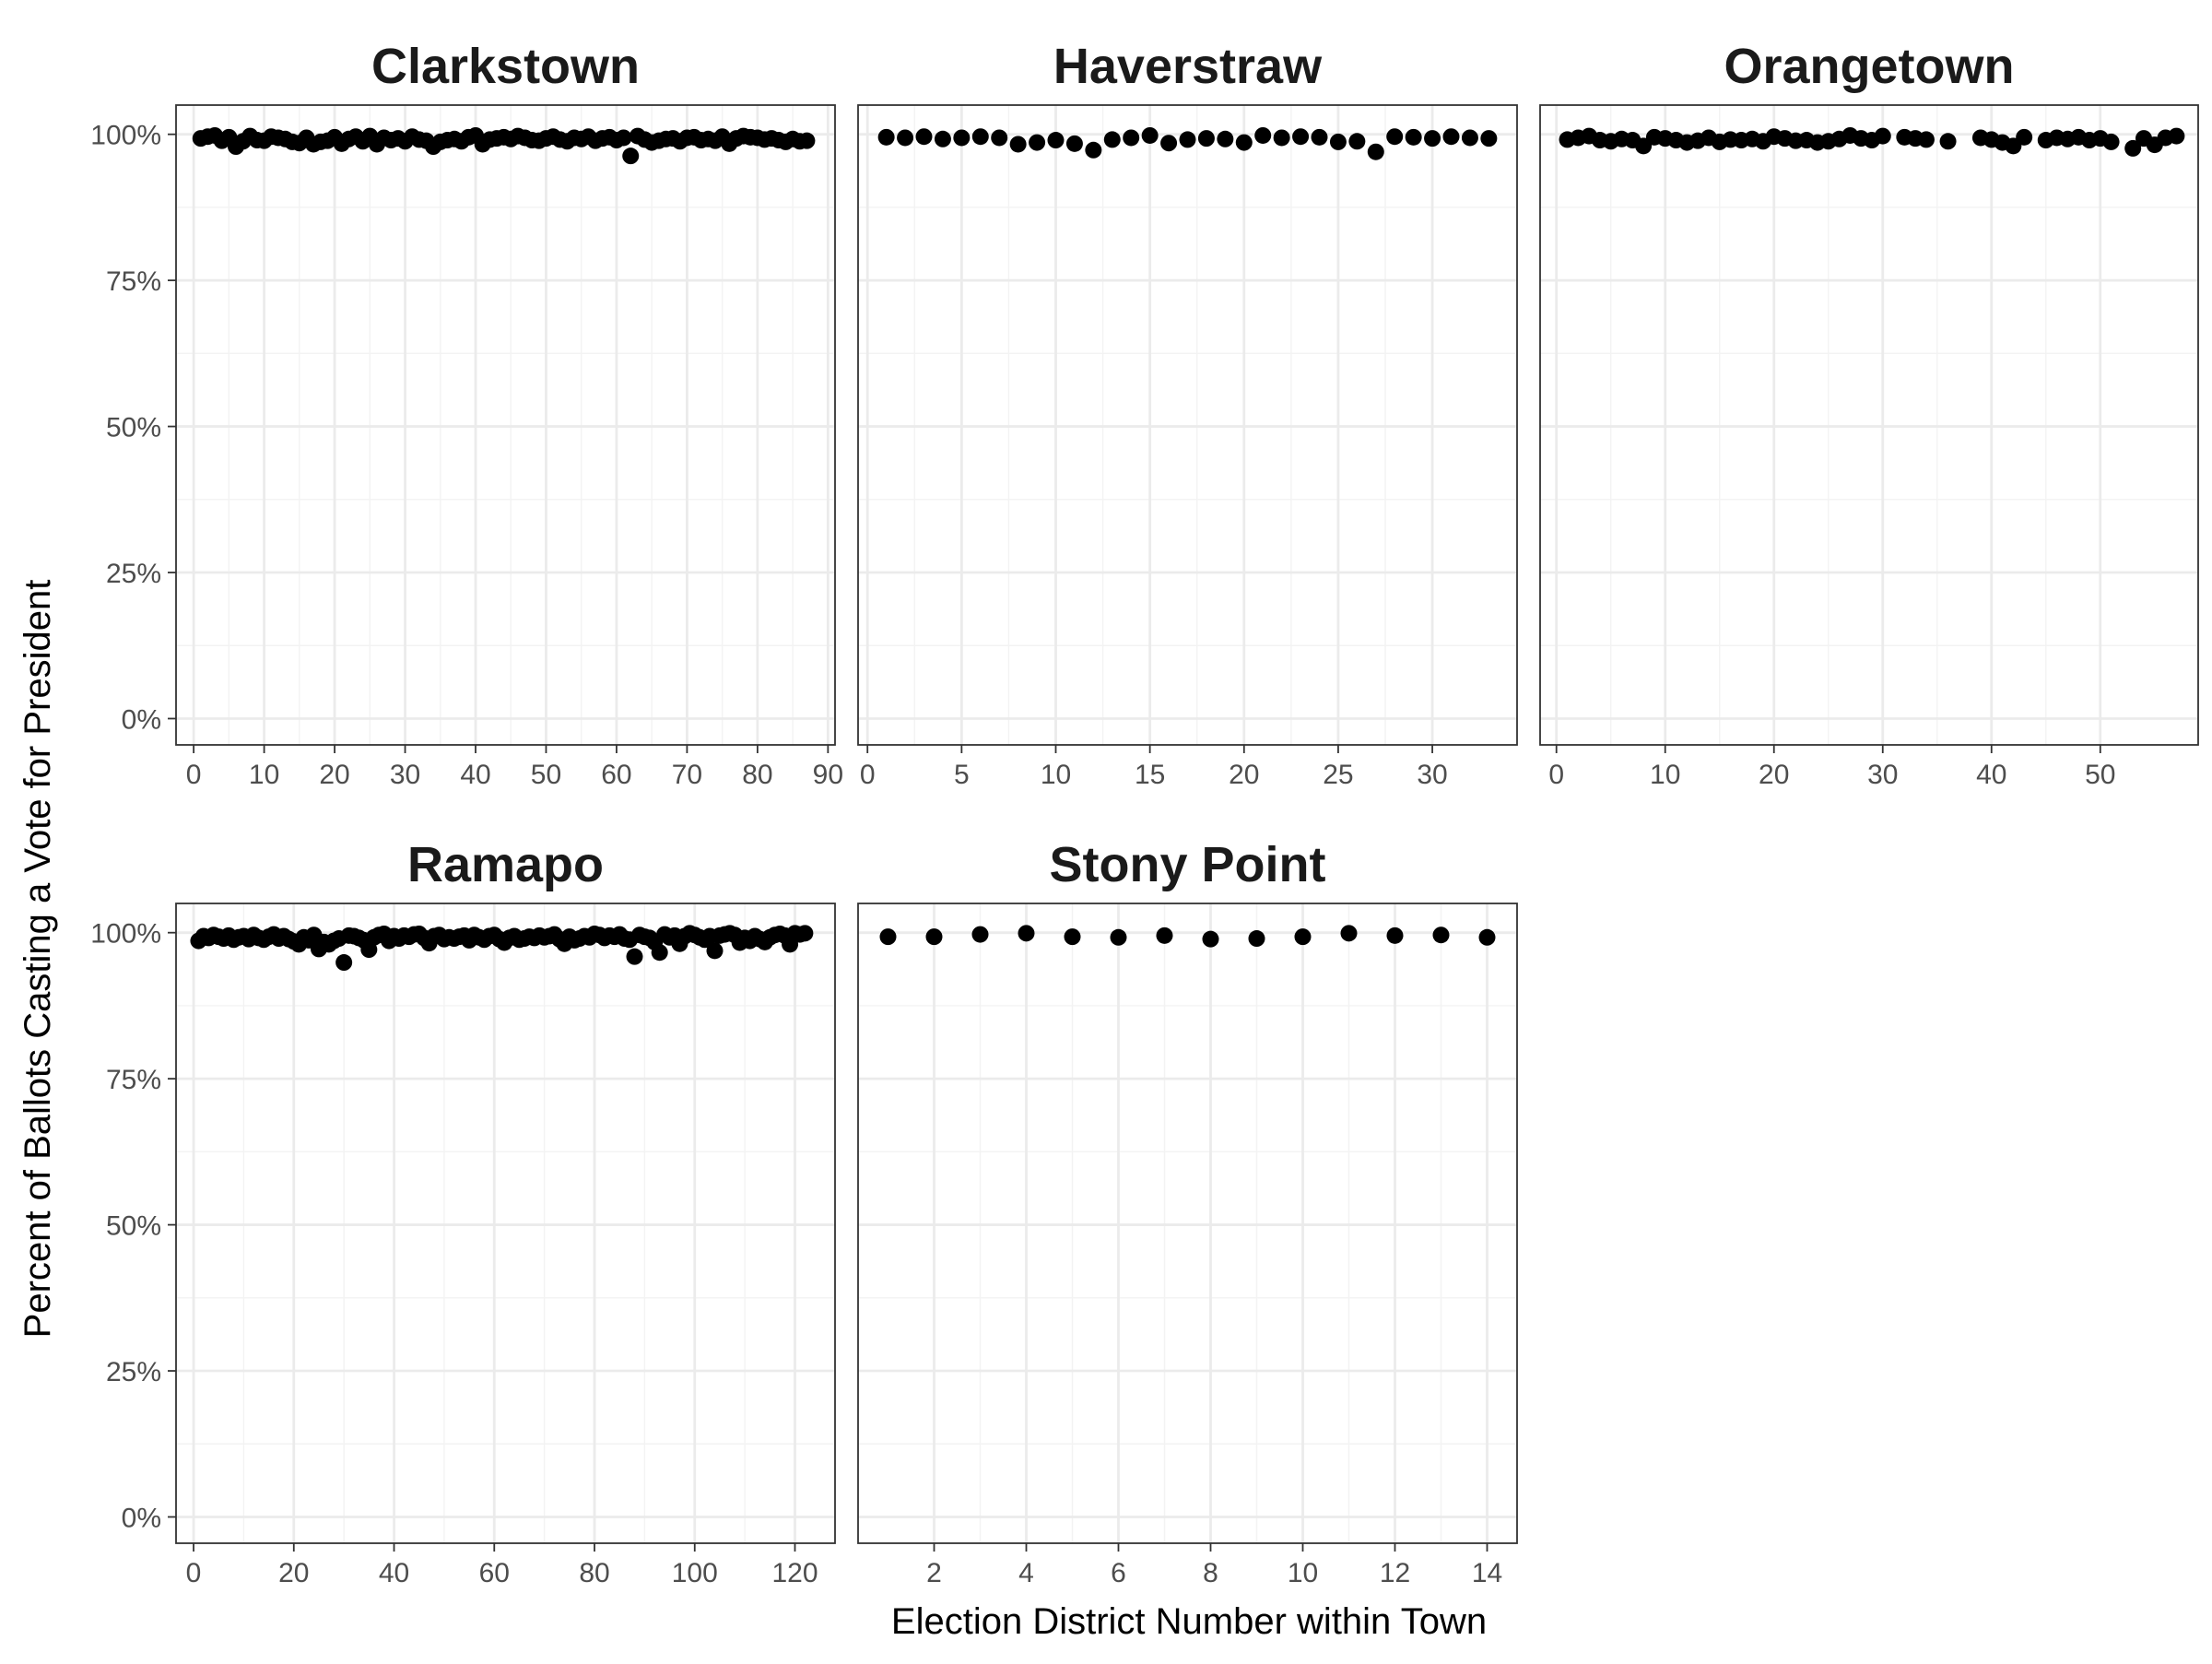  I want to click on x-tick-label: 4, so click(1026, 1573).